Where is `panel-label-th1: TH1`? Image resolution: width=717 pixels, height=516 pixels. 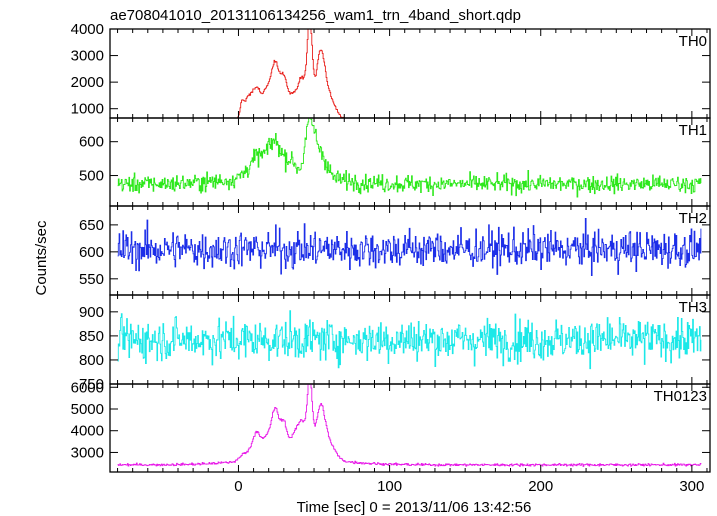 panel-label-th1: TH1 is located at coordinates (693, 130).